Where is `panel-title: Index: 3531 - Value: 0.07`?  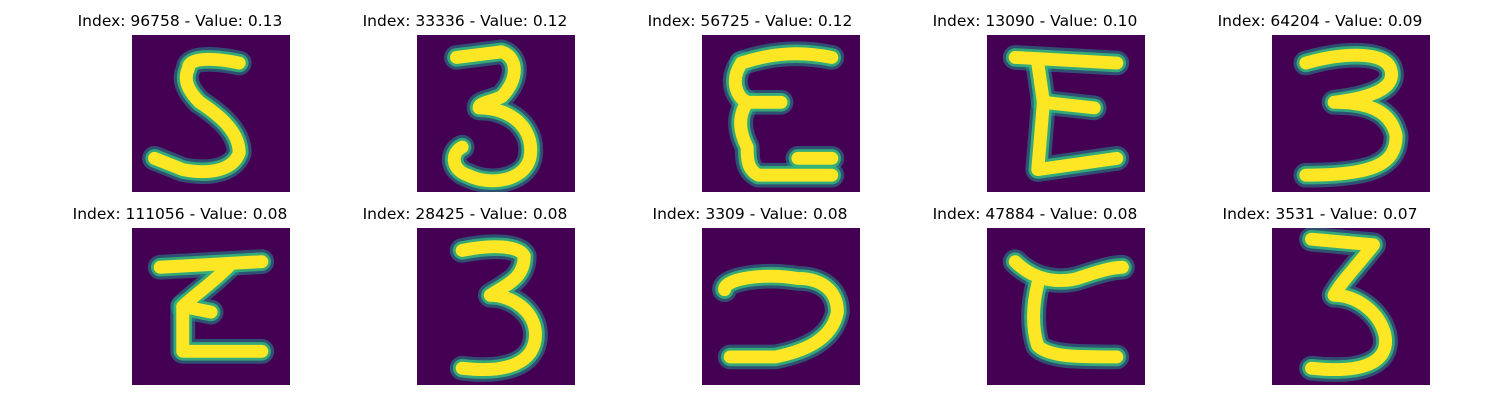 panel-title: Index: 3531 - Value: 0.07 is located at coordinates (1320, 214).